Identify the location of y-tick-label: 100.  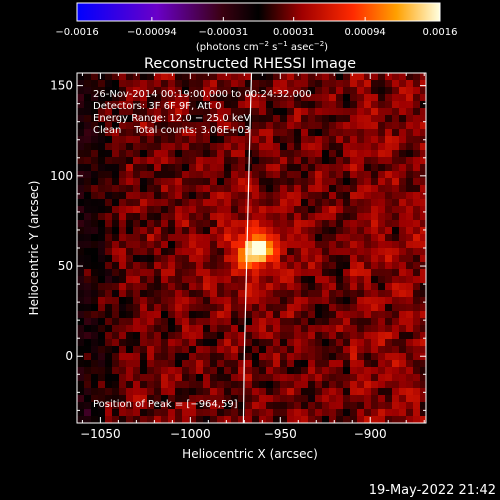
(61, 176).